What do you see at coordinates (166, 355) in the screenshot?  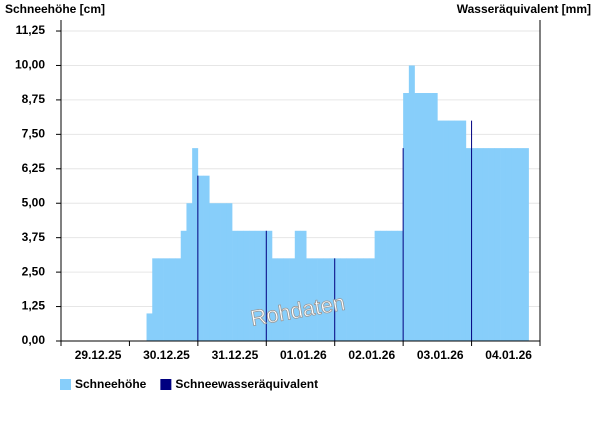 I see `x-tick-label: 30.12.25` at bounding box center [166, 355].